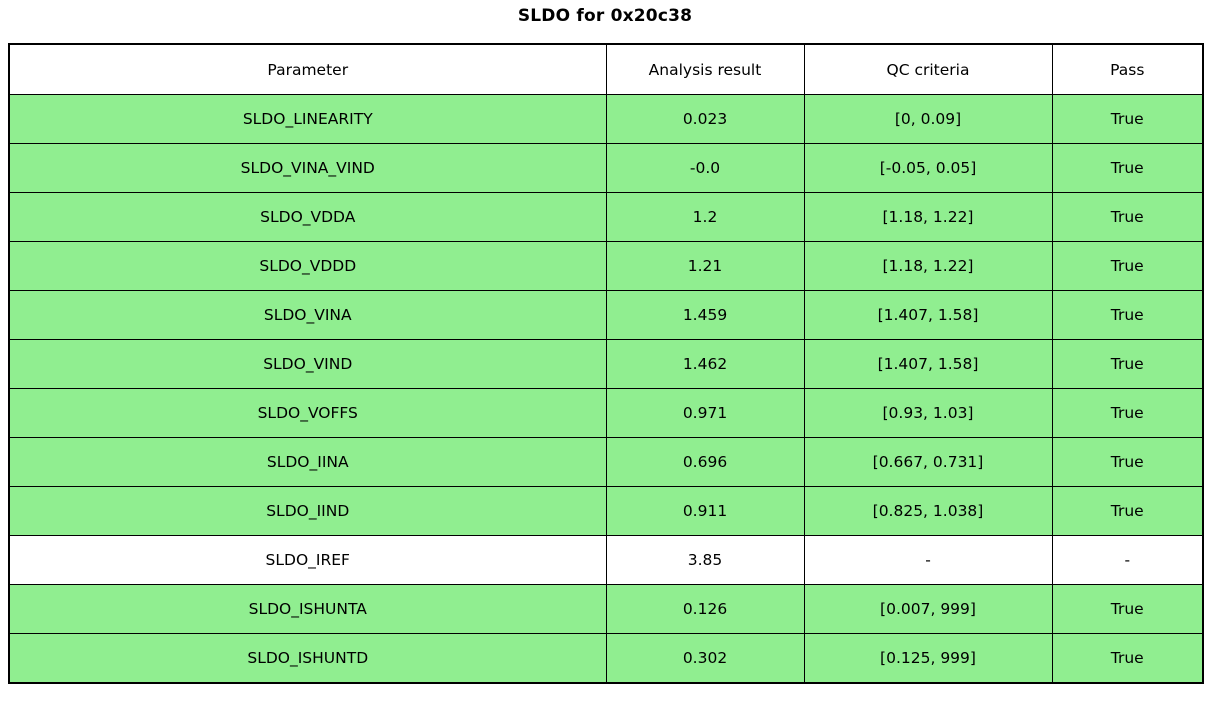  What do you see at coordinates (705, 69) in the screenshot?
I see `column-header-analysis-result: Analysis result` at bounding box center [705, 69].